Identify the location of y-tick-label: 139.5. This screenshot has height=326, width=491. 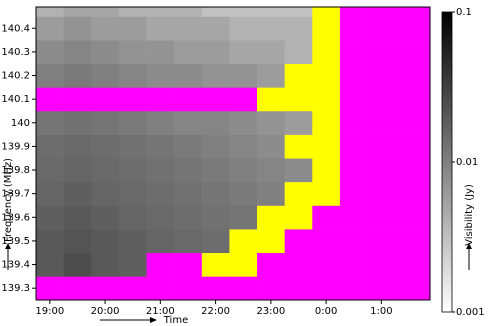
(15, 241).